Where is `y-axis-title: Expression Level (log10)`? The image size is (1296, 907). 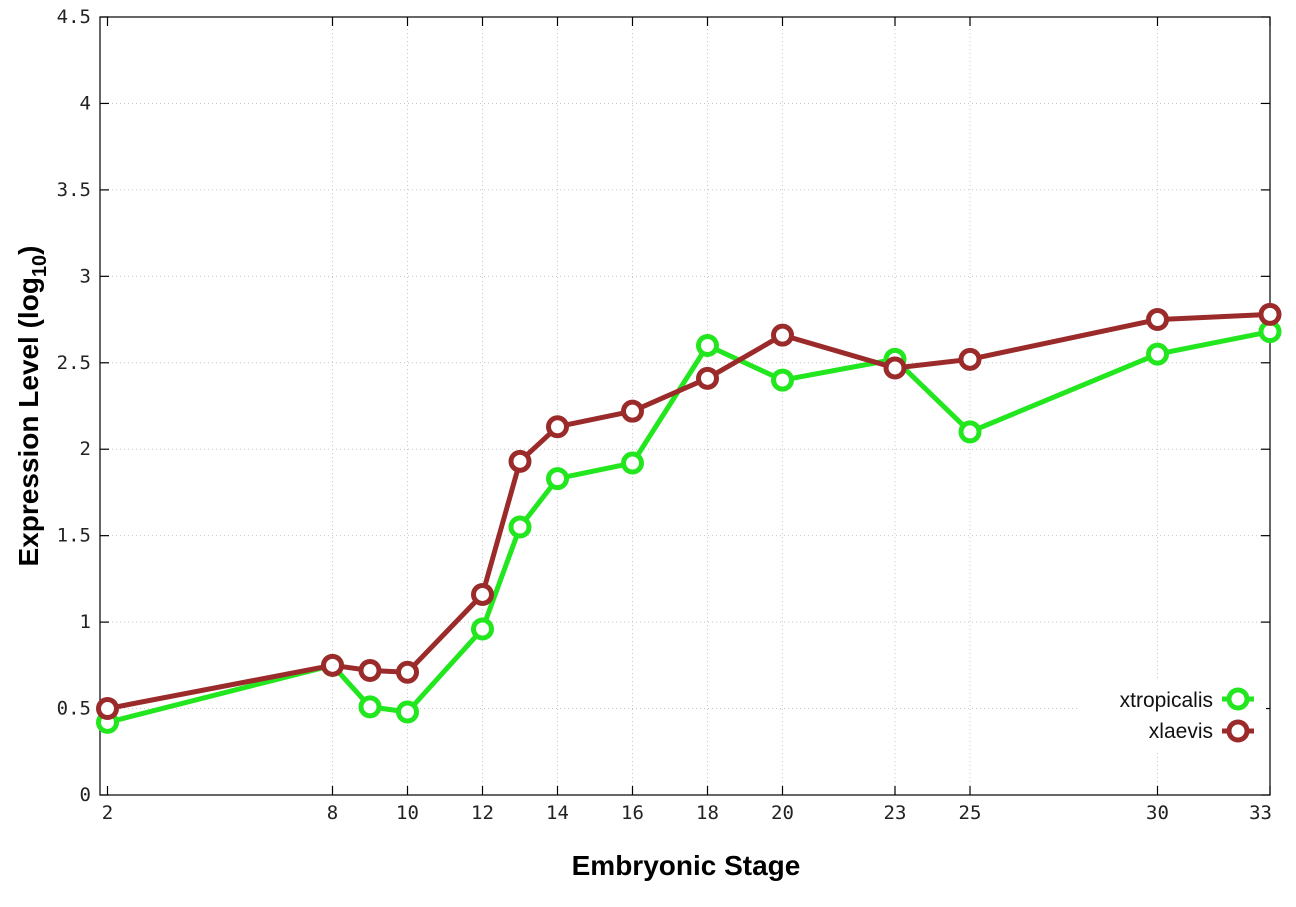 y-axis-title: Expression Level (log10) is located at coordinates (32, 406).